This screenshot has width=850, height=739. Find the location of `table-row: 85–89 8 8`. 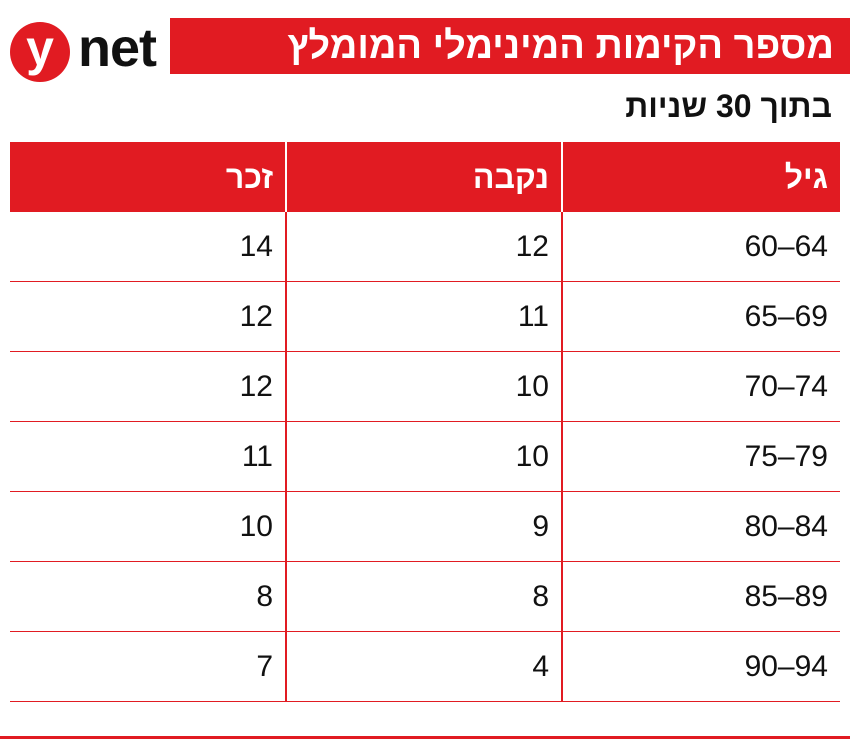

table-row: 85–89 8 8 is located at coordinates (425, 597).